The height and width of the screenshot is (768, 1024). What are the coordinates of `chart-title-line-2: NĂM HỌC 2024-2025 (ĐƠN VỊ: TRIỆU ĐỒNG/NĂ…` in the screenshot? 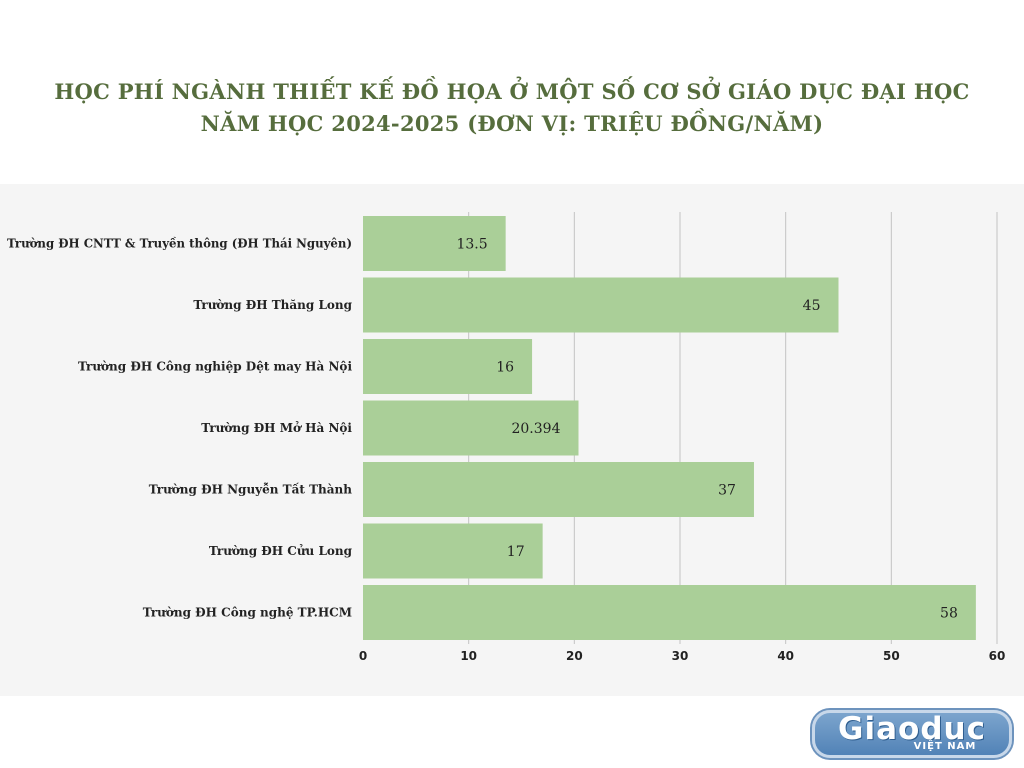 It's located at (512, 123).